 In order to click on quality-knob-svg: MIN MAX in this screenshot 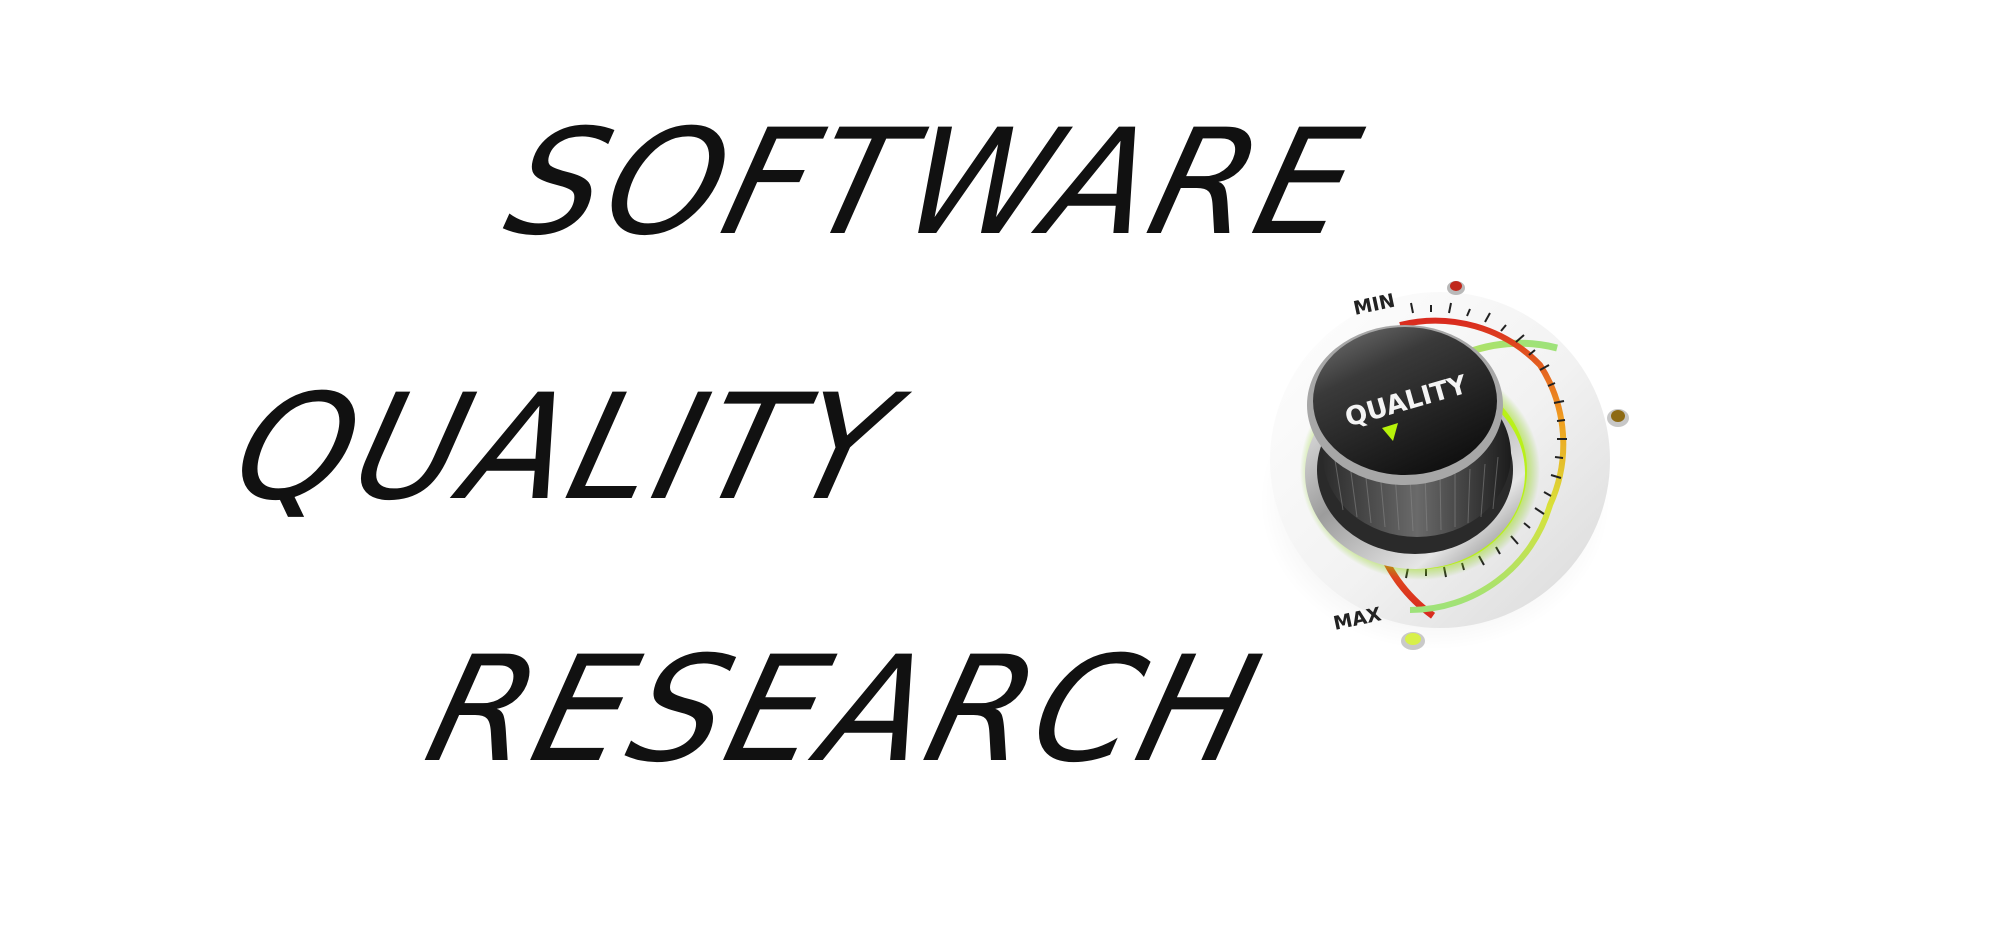, I will do `click(1444, 465)`.